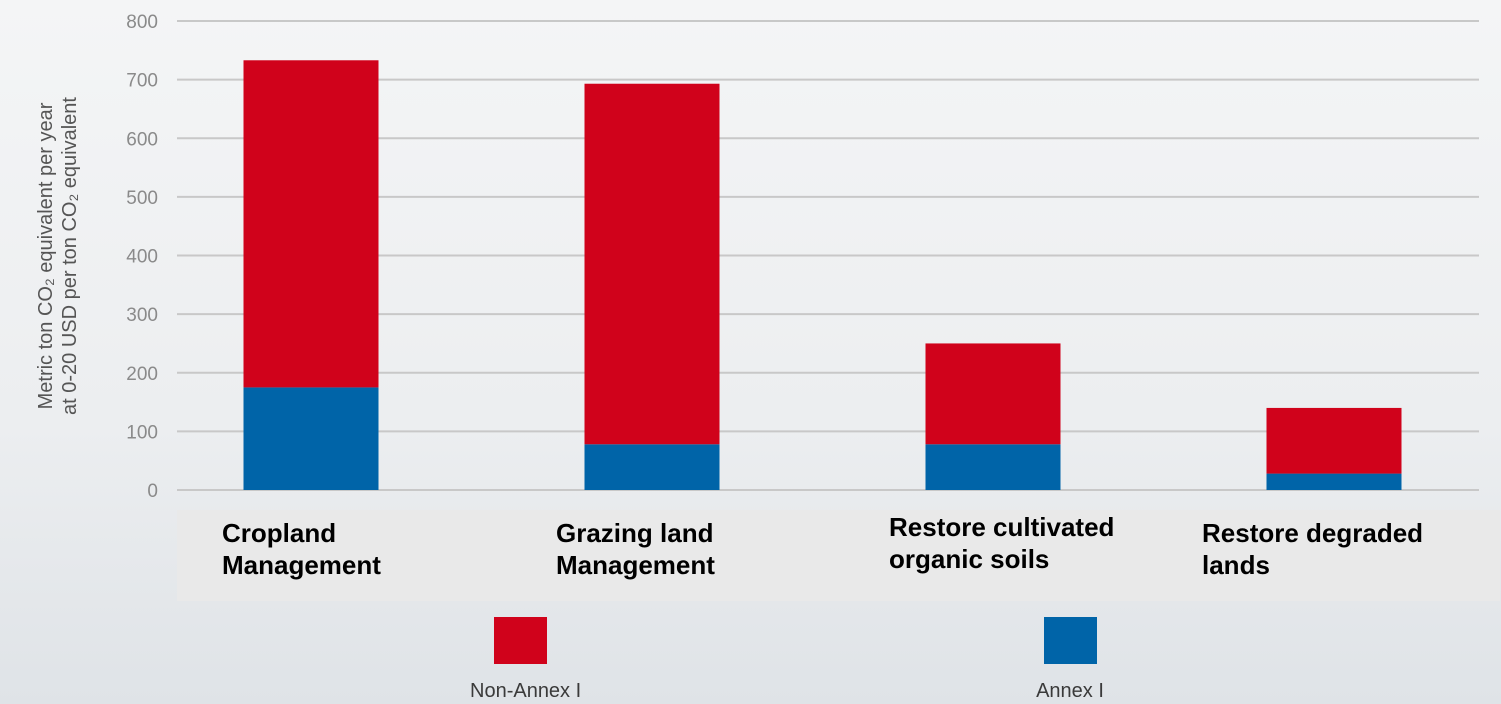 The width and height of the screenshot is (1501, 704). What do you see at coordinates (1002, 543) in the screenshot?
I see `category-label: Restore cultivated organic soils` at bounding box center [1002, 543].